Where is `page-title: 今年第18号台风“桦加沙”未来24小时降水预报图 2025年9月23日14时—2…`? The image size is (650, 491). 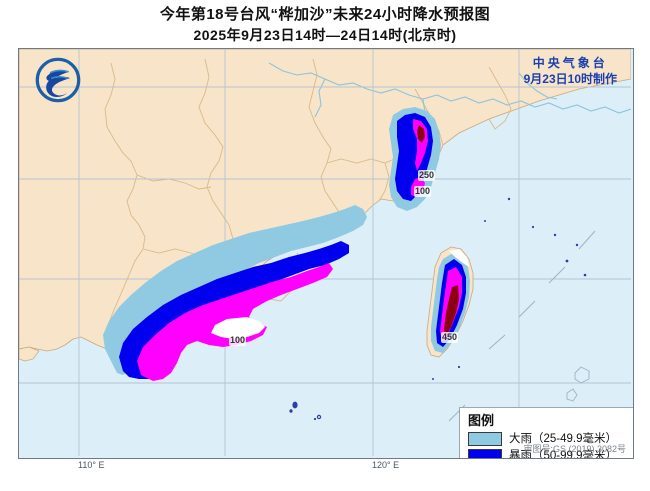 page-title: 今年第18号台风“桦加沙”未来24小时降水预报图 2025年9月23日14时—2… is located at coordinates (325, 24).